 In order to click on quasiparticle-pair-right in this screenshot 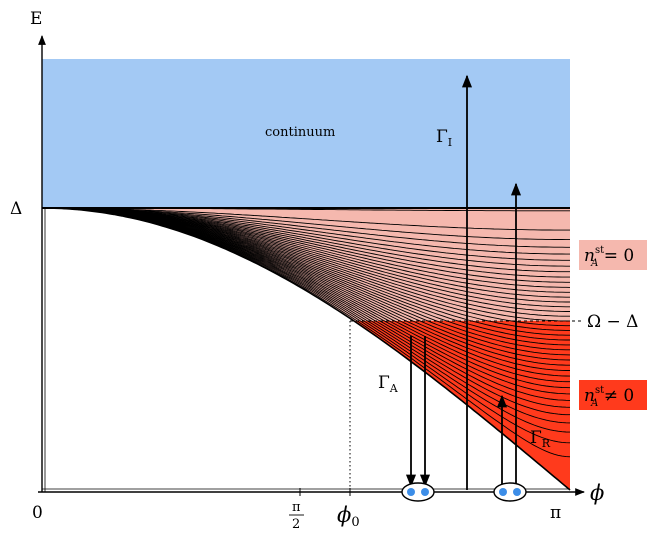, I will do `click(510, 492)`.